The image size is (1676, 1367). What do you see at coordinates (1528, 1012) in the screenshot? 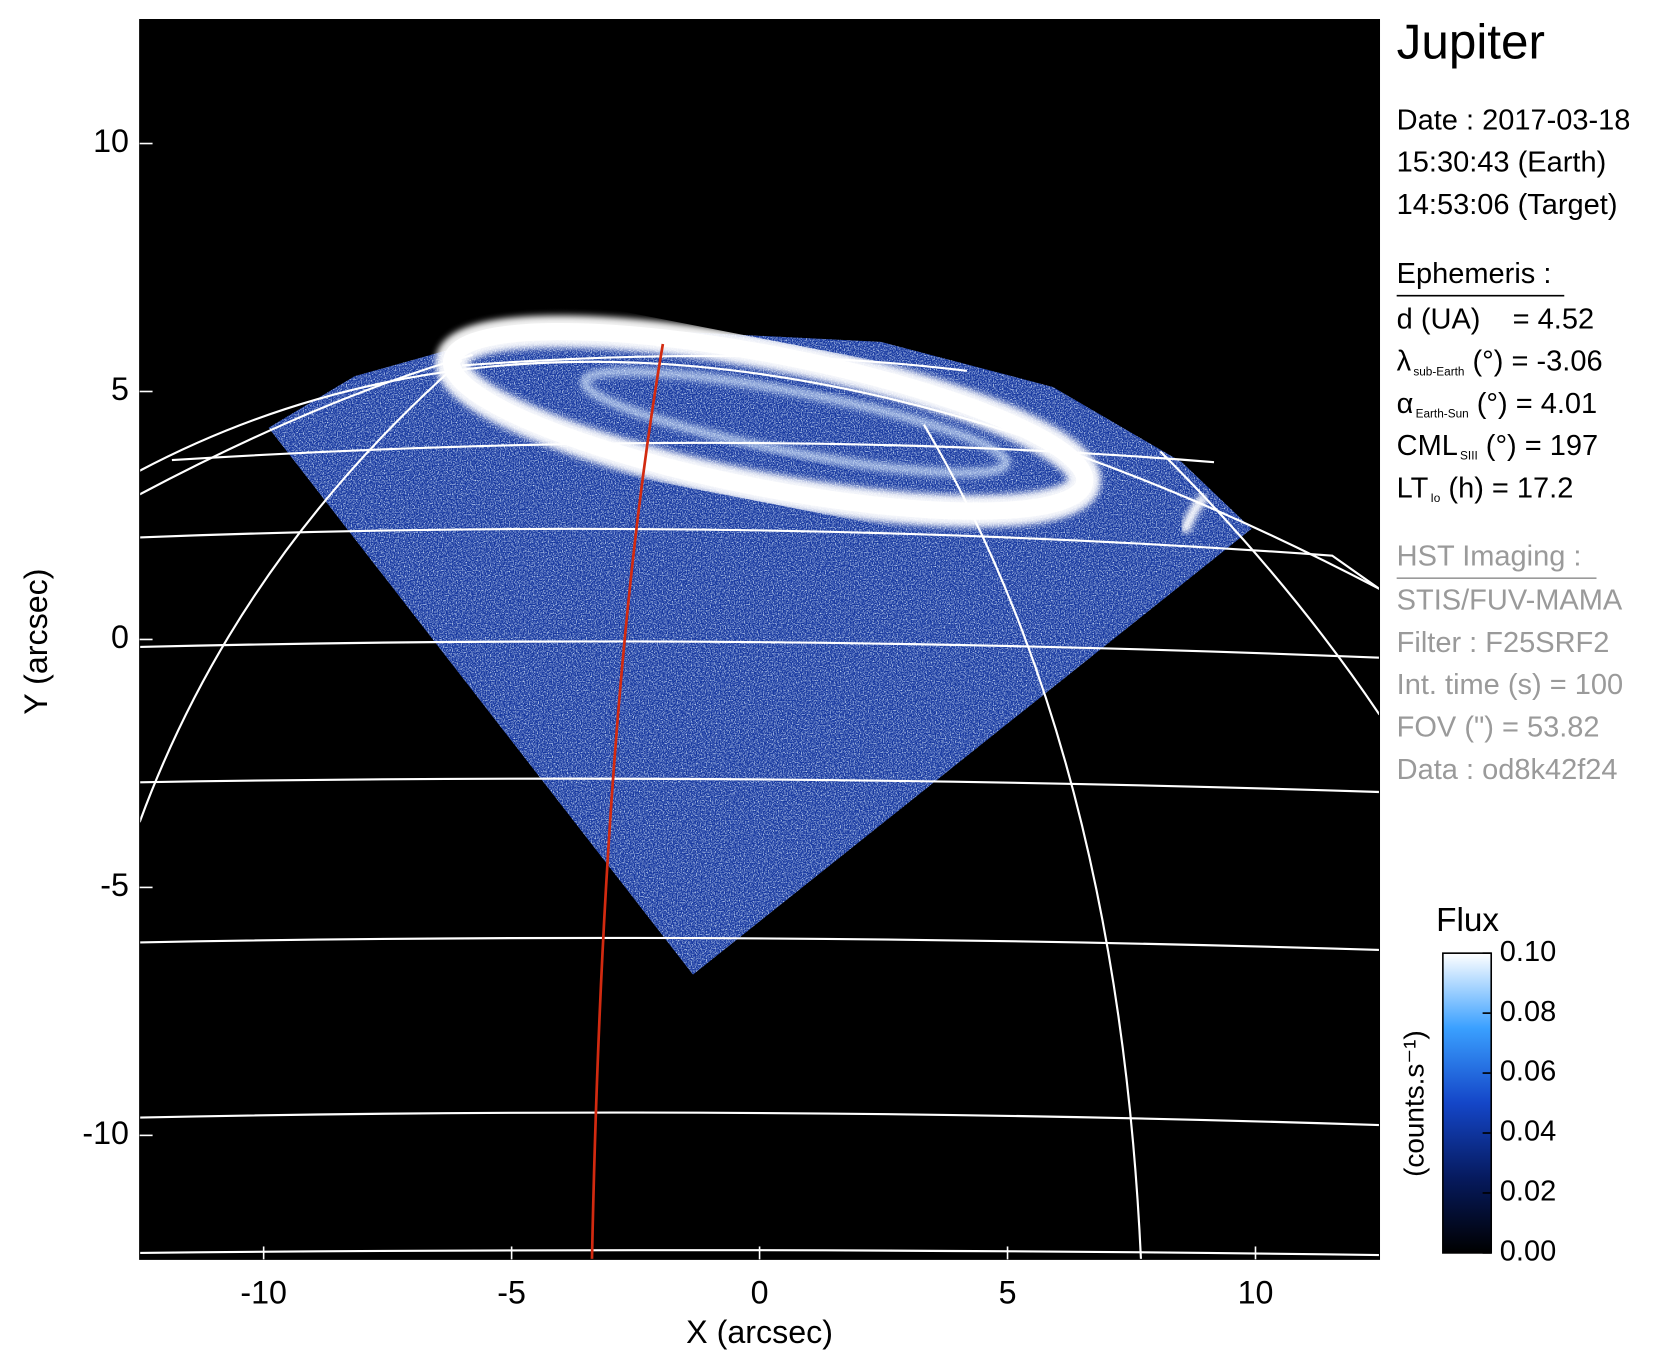
I see `colorbar-tick-label: 0.08` at bounding box center [1528, 1012].